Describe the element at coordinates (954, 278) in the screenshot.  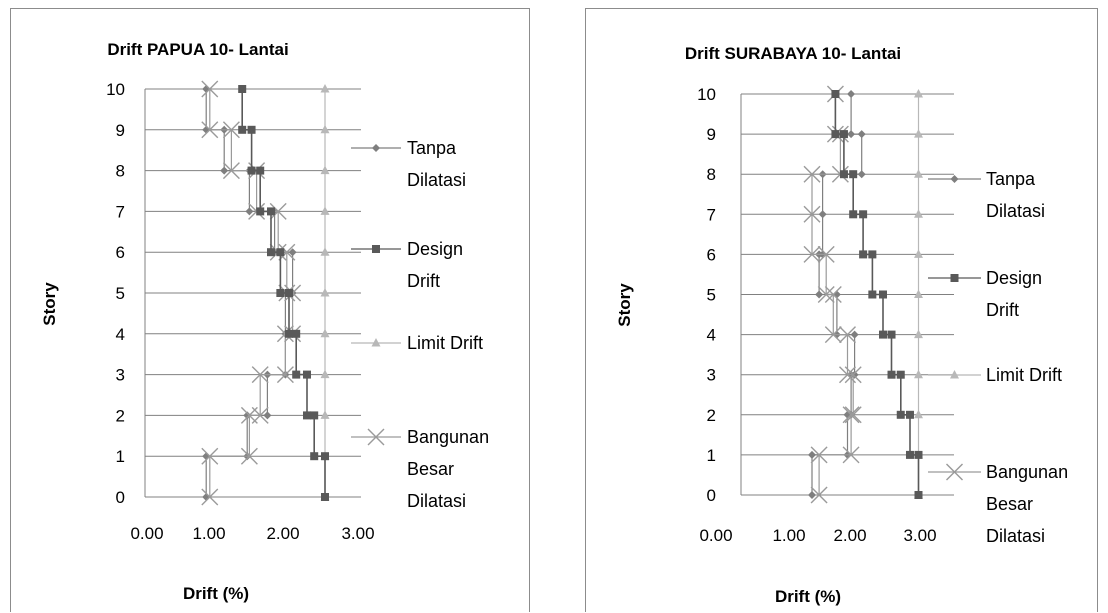
I see `legend-marker-design` at that location.